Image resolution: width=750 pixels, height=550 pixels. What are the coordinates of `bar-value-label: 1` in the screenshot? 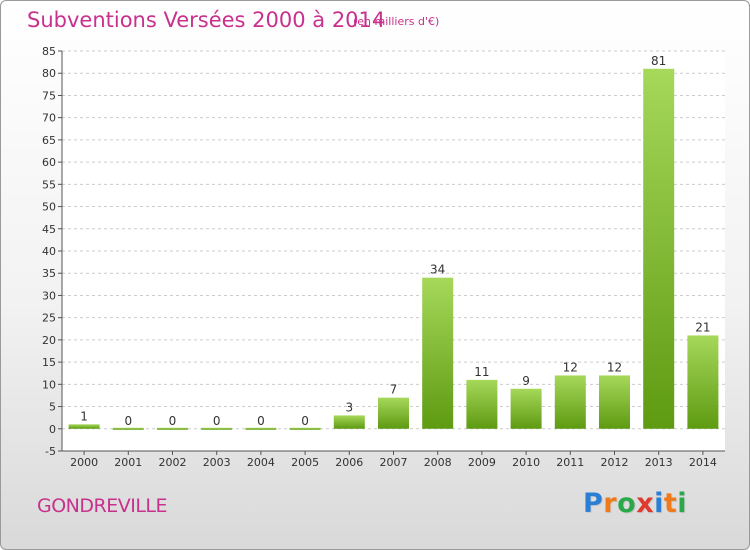 It's located at (84, 416).